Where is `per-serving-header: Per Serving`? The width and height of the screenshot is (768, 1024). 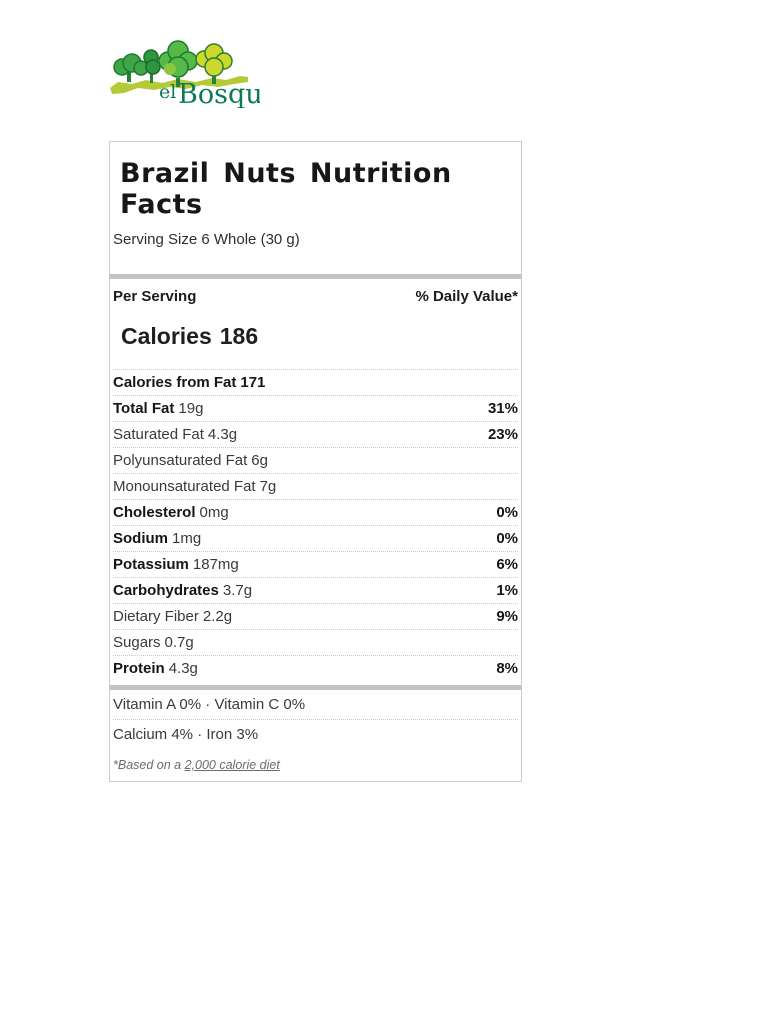
per-serving-header: Per Serving is located at coordinates (155, 296).